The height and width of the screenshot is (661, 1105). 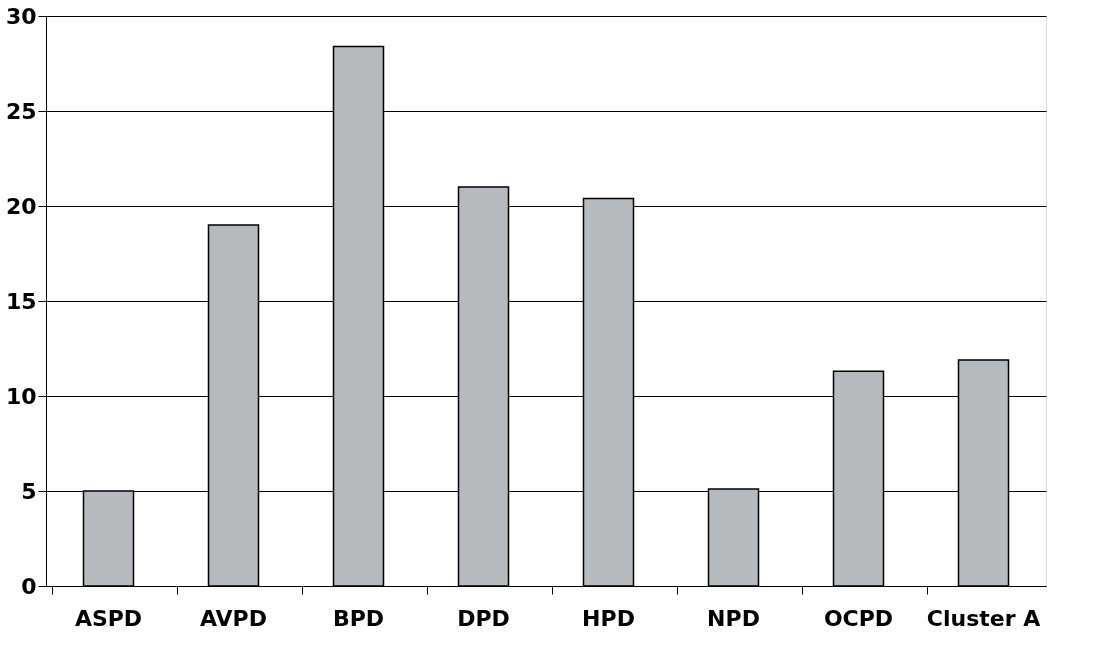 I want to click on x-tick-label: DPD, so click(x=483, y=618).